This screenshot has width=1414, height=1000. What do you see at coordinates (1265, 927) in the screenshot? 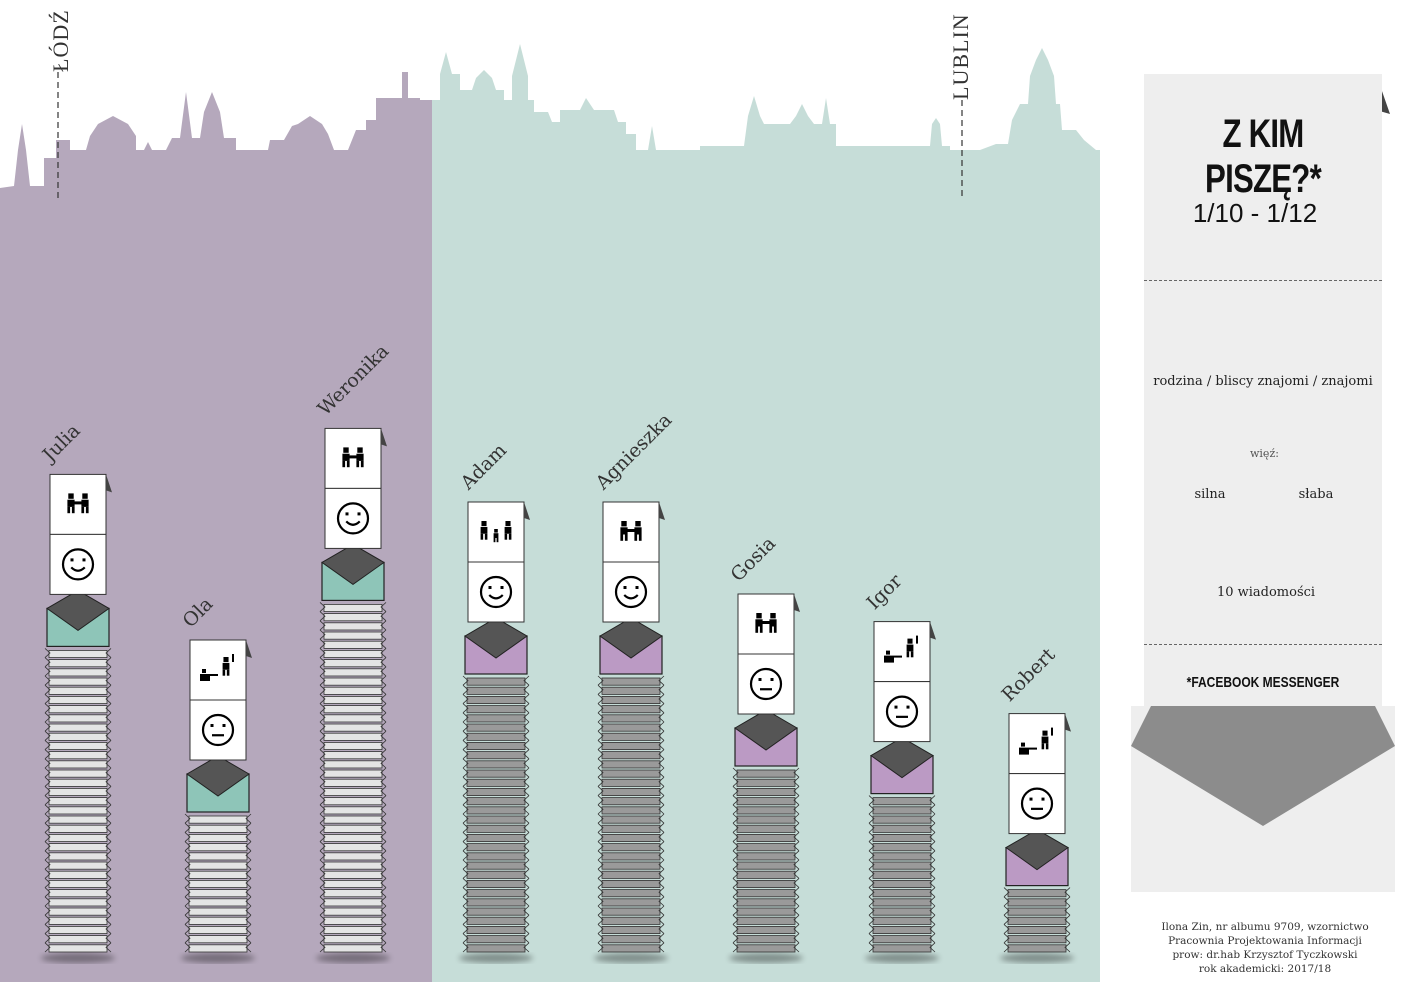
I see `credits-line-1: Ilona Zin, nr albumu 9709, wzornictwo` at bounding box center [1265, 927].